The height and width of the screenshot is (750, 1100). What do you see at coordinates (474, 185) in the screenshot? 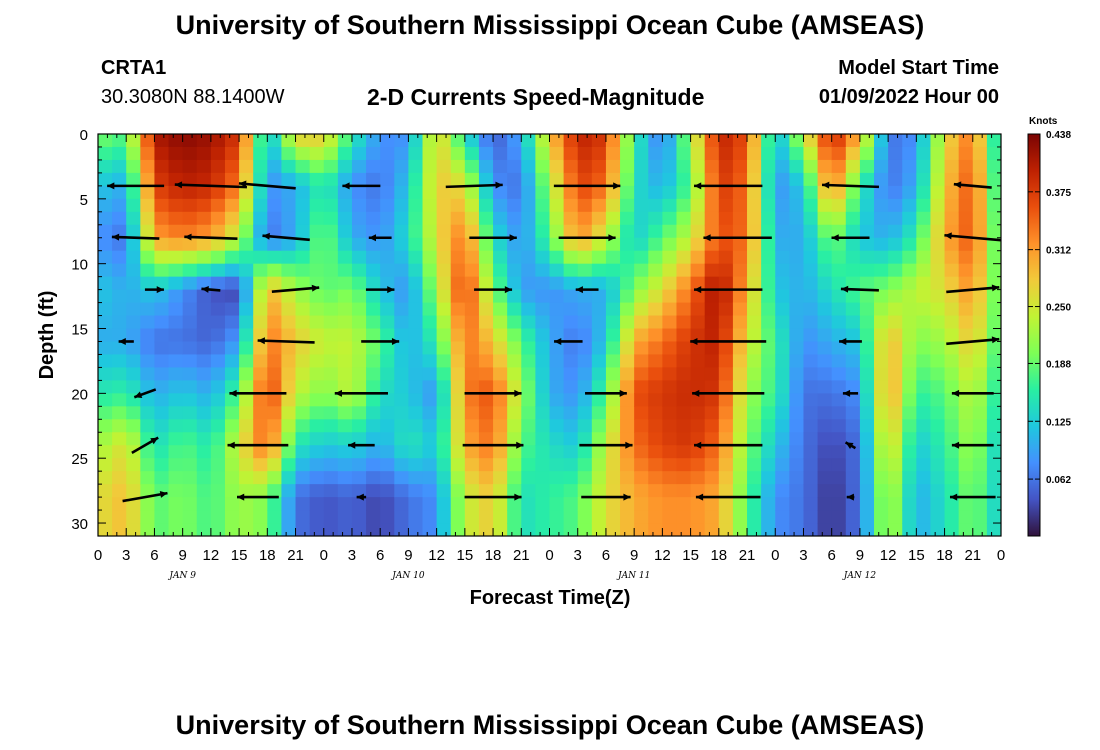
I see `current-vector` at bounding box center [474, 185].